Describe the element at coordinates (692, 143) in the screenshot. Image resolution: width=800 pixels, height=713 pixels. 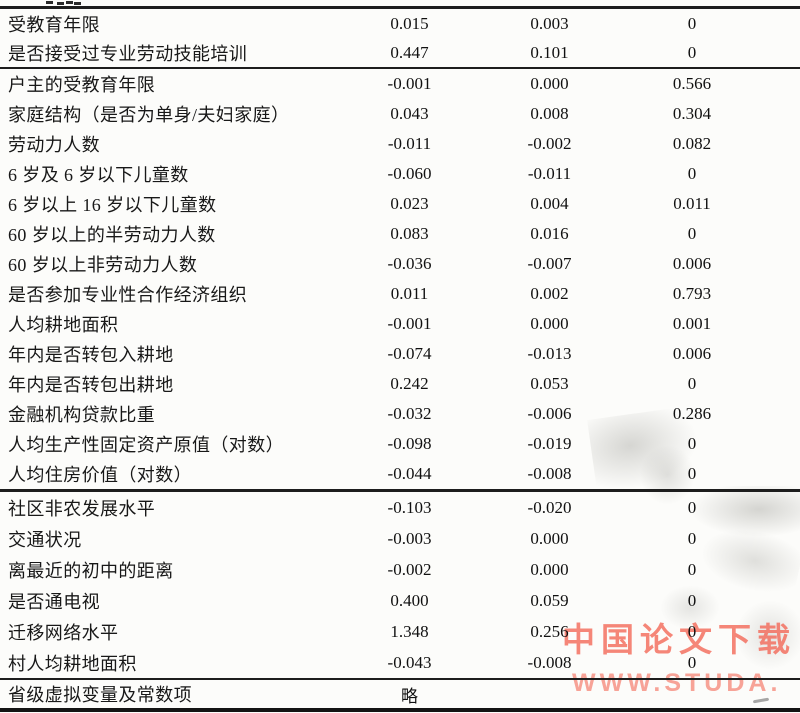
I see `cell-value: 0.082` at that location.